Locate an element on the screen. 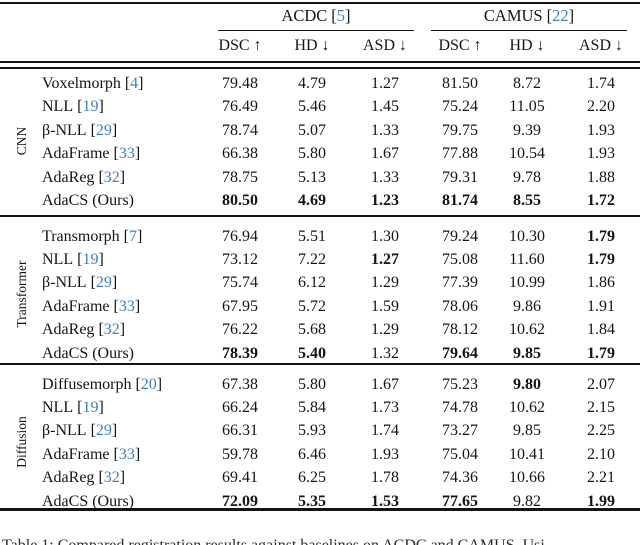  method-name: Voxelmorph is located at coordinates (81, 83).